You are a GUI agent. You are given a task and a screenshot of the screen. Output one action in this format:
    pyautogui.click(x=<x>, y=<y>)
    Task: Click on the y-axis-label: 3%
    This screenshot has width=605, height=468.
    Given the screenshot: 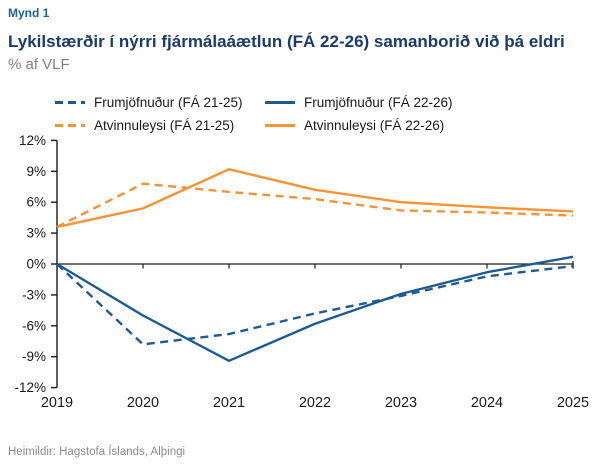 What is the action you would take?
    pyautogui.click(x=36, y=233)
    